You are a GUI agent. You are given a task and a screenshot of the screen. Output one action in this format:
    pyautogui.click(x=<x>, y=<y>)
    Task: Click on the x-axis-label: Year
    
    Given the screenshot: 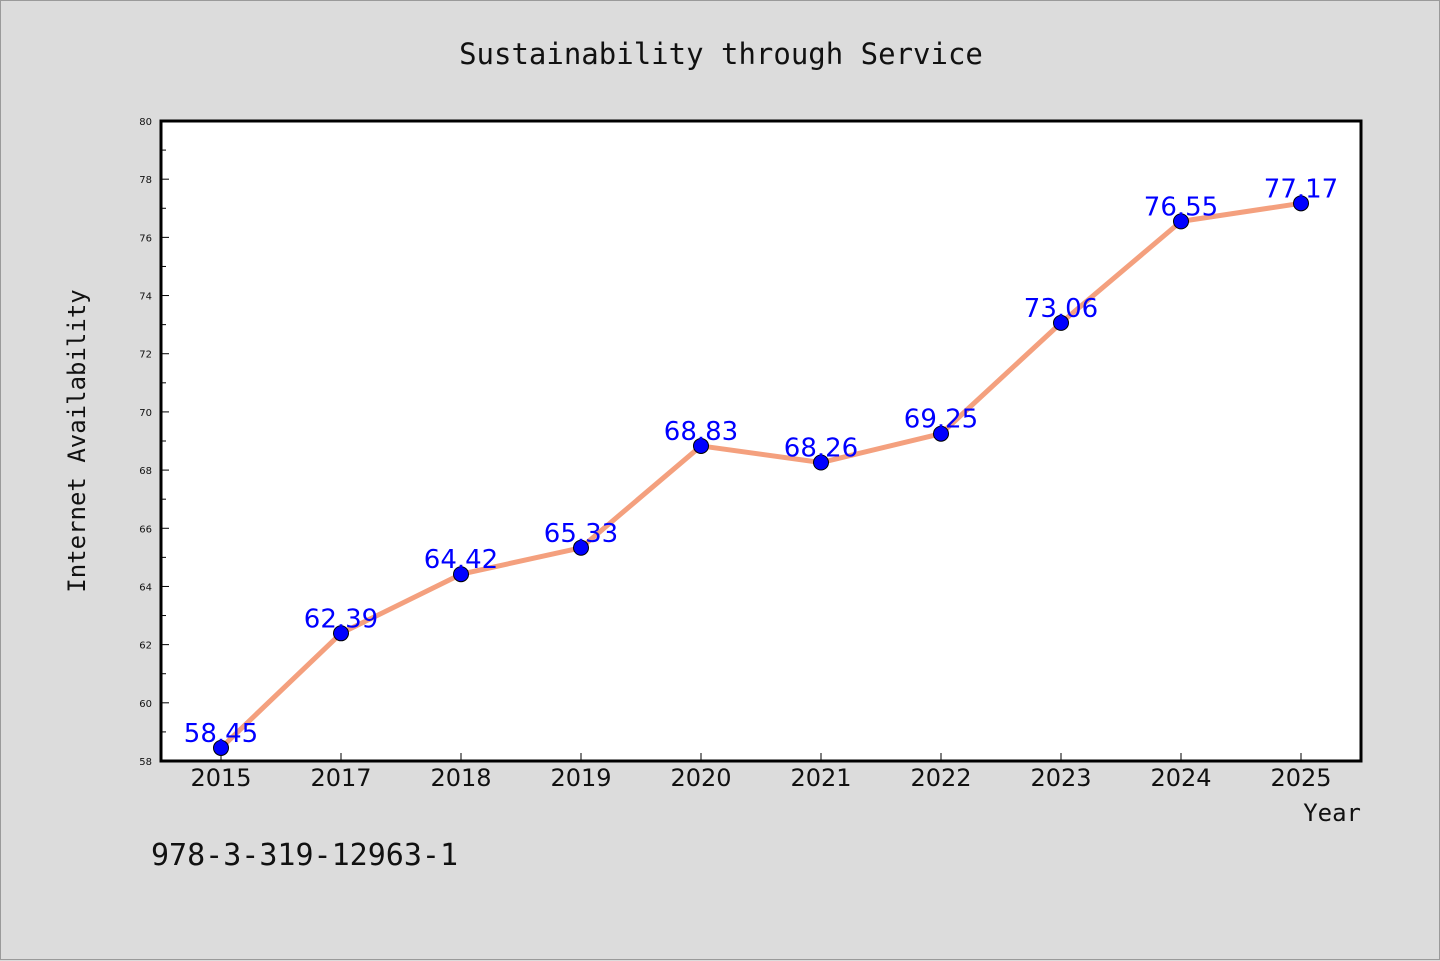 What is the action you would take?
    pyautogui.click(x=1332, y=813)
    